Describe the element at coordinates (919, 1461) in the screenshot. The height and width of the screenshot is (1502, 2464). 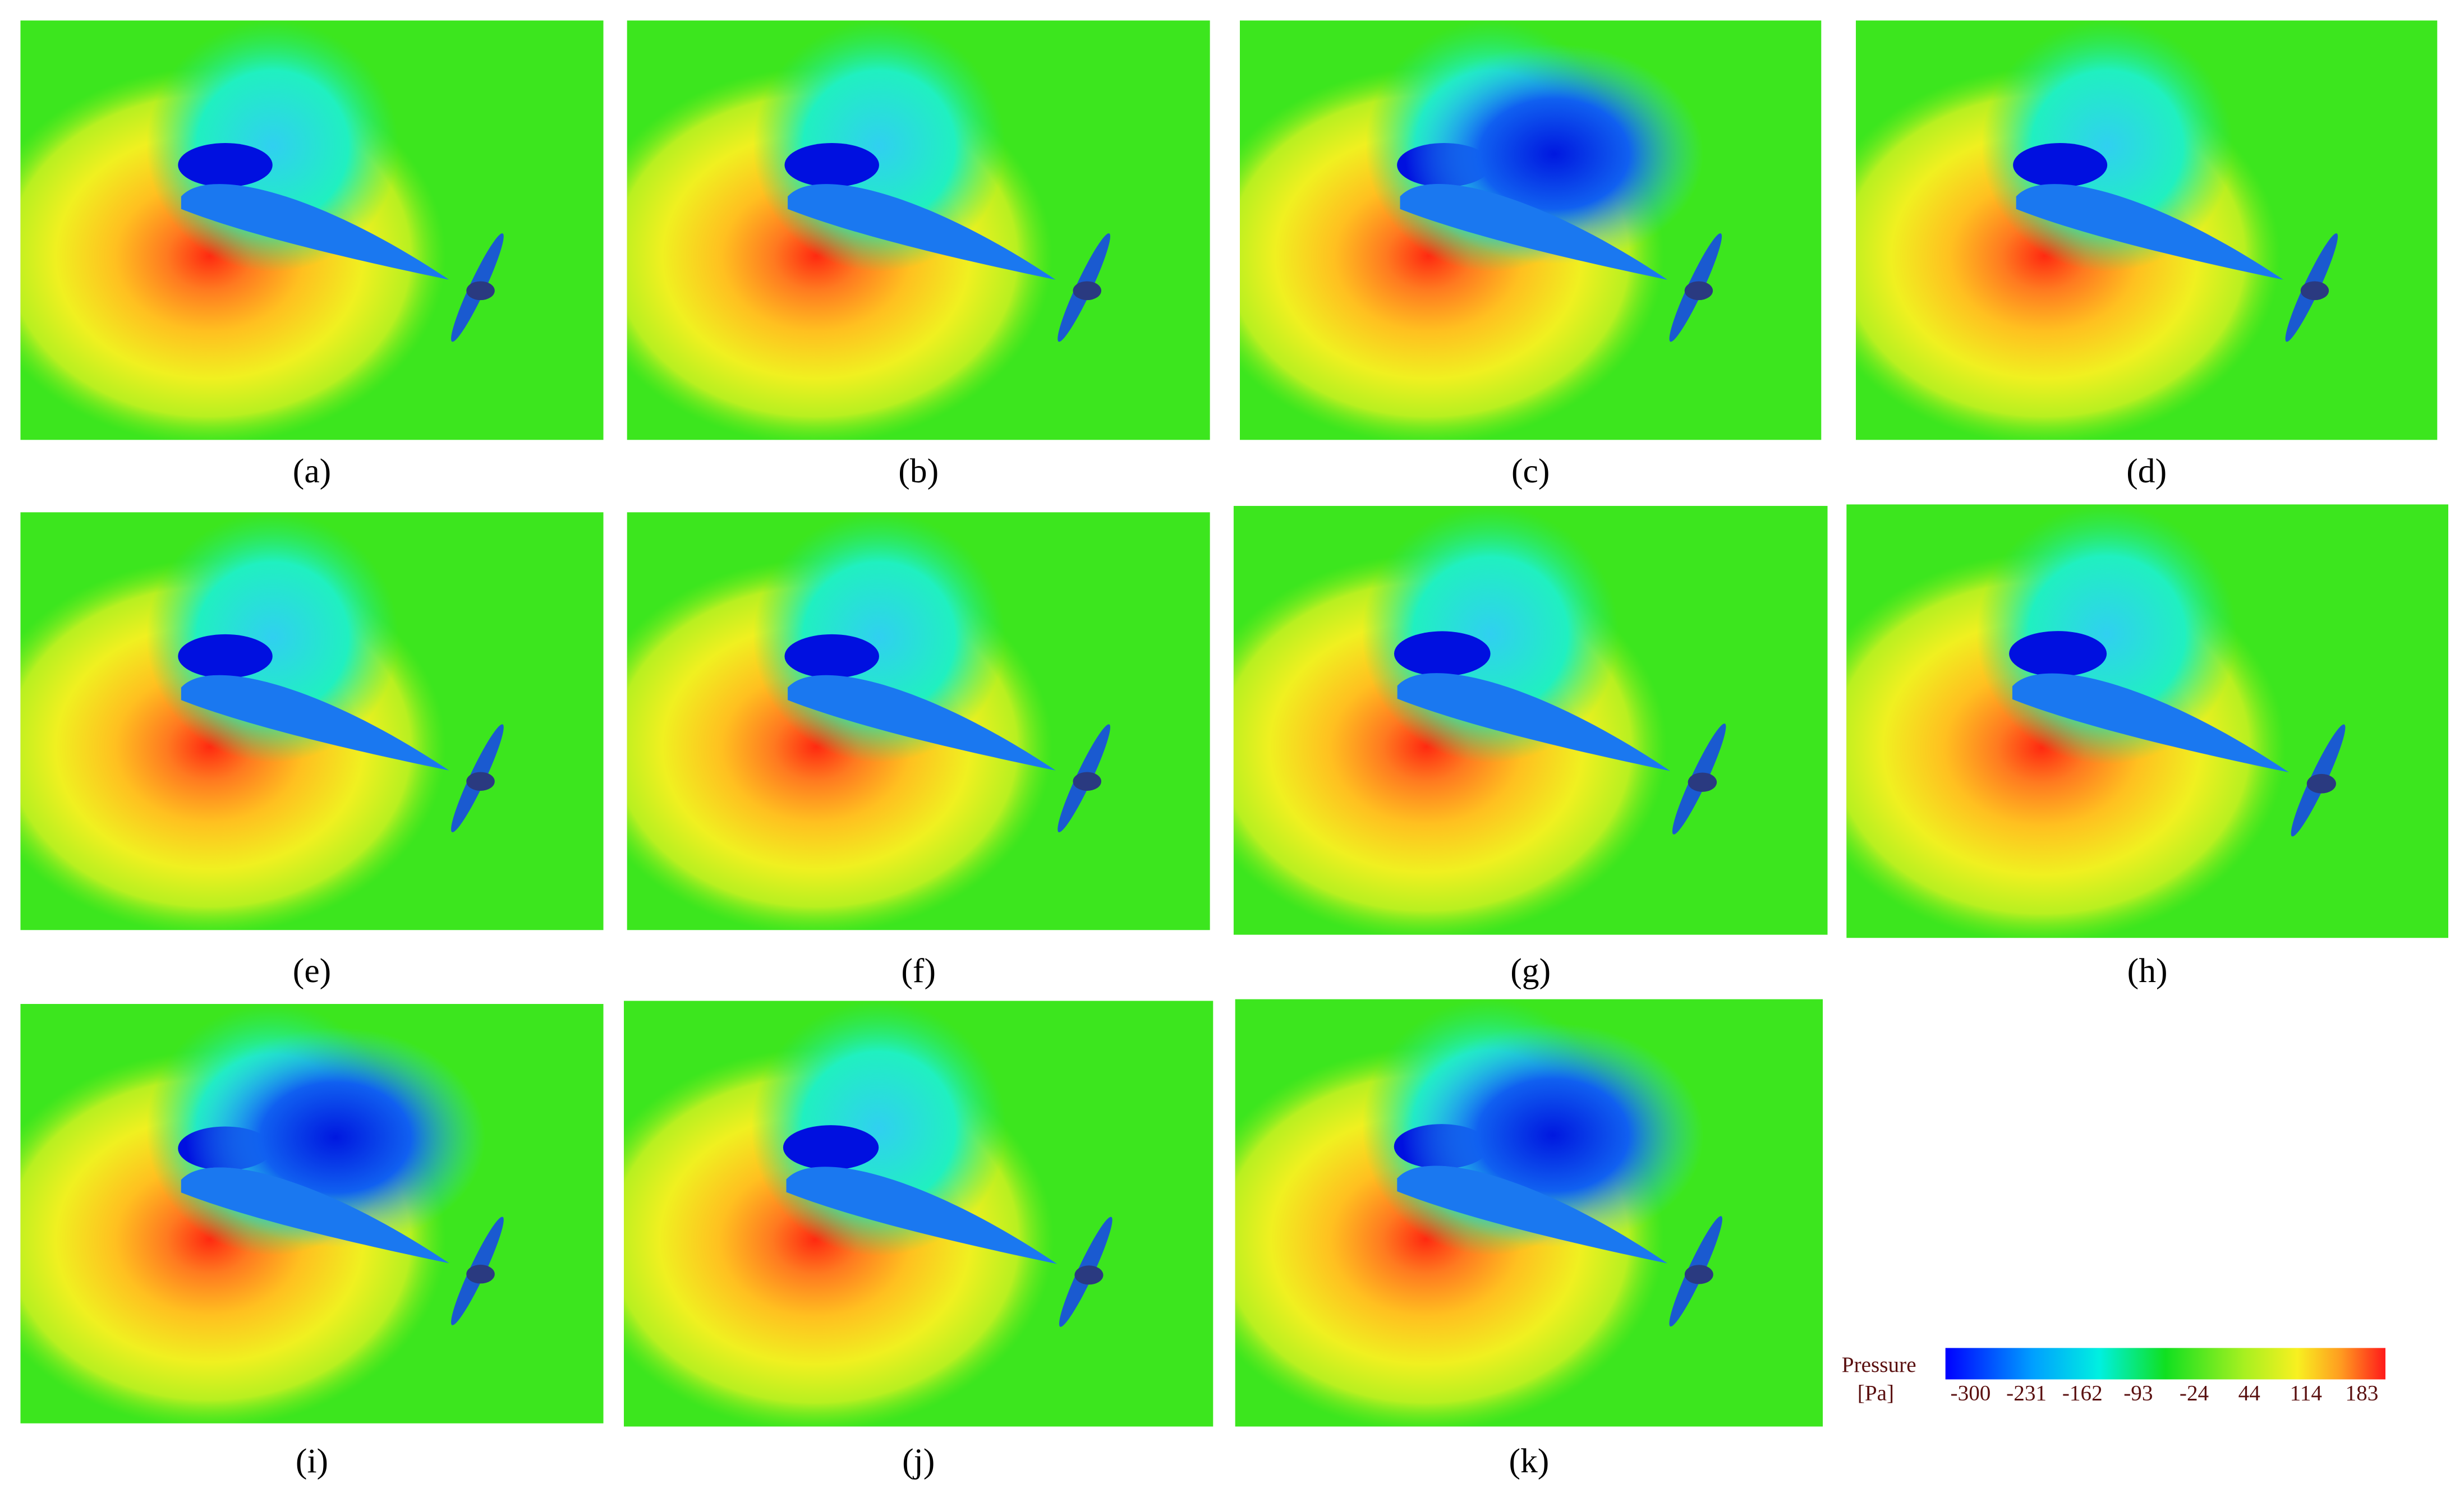
I see `panel-label: (j)` at that location.